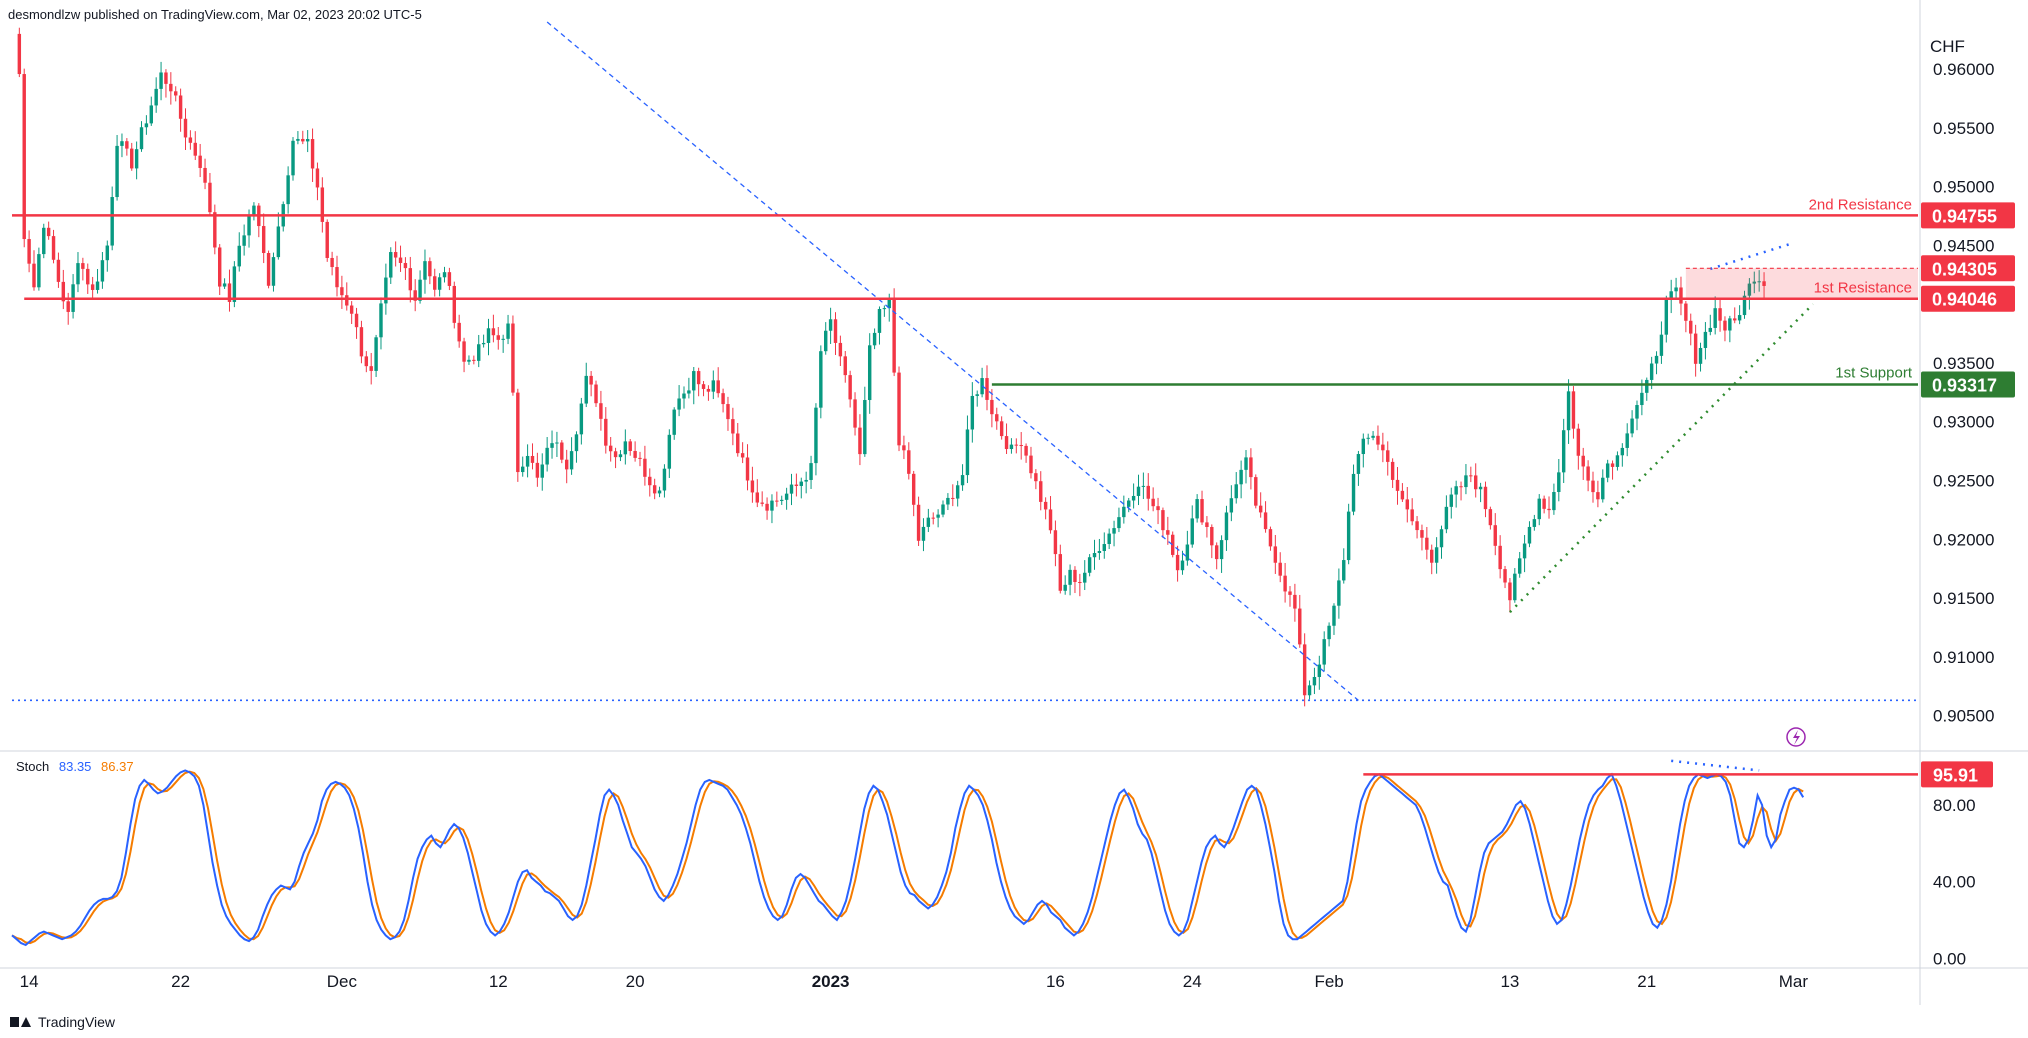  I want to click on price-tag-2-bg, so click(1968, 298).